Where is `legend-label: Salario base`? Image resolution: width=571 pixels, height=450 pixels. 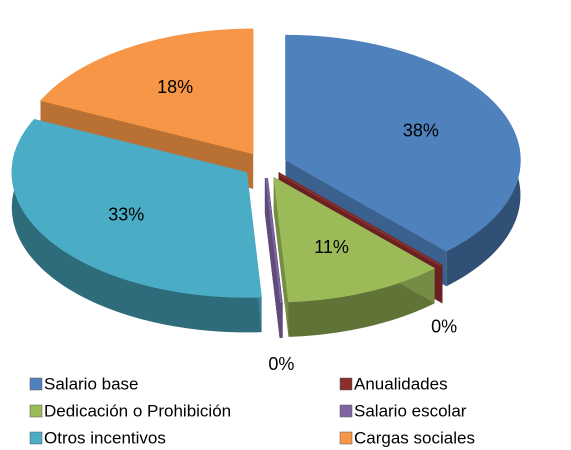 legend-label: Salario base is located at coordinates (91, 383).